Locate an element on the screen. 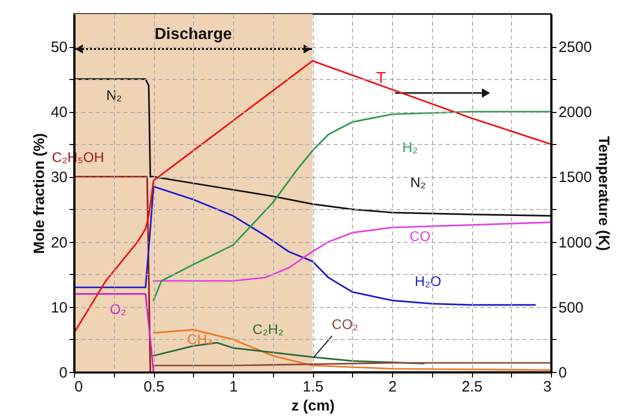 Image resolution: width=627 pixels, height=420 pixels. series-label: N₂ is located at coordinates (114, 95).